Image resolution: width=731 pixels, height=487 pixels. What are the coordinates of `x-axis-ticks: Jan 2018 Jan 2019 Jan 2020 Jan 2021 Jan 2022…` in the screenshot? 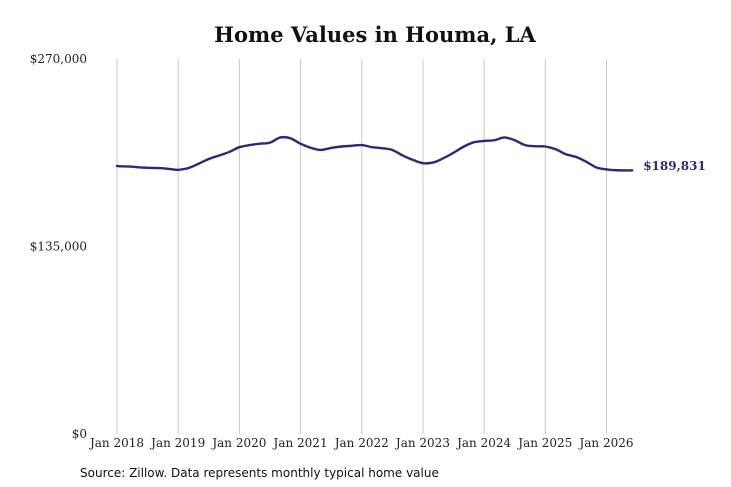 It's located at (361, 443).